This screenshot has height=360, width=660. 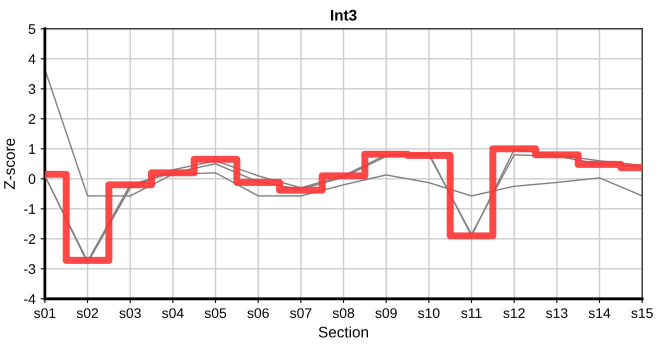 I want to click on x-tick-label: s08, so click(x=343, y=313).